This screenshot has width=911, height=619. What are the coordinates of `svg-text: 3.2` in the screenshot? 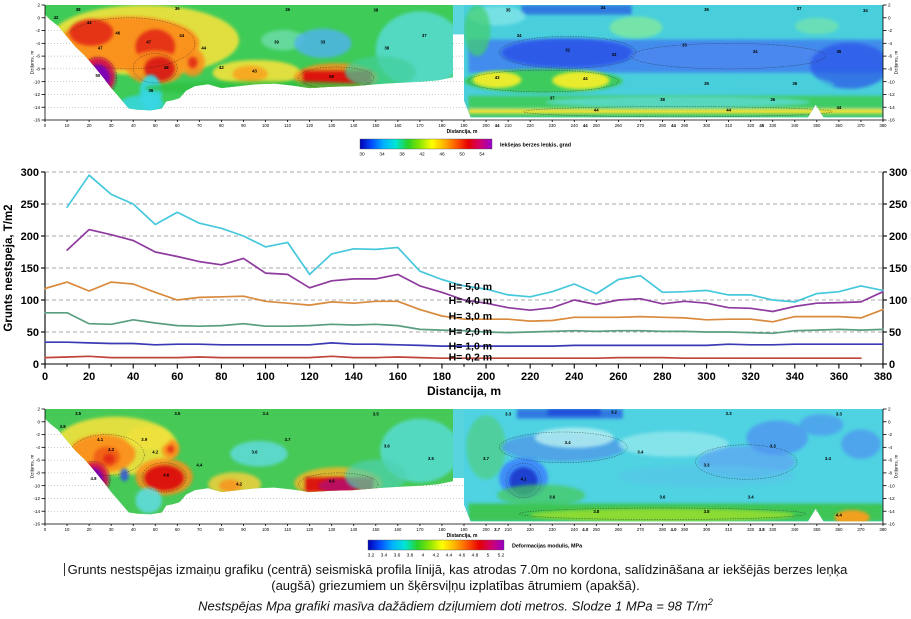 It's located at (371, 556).